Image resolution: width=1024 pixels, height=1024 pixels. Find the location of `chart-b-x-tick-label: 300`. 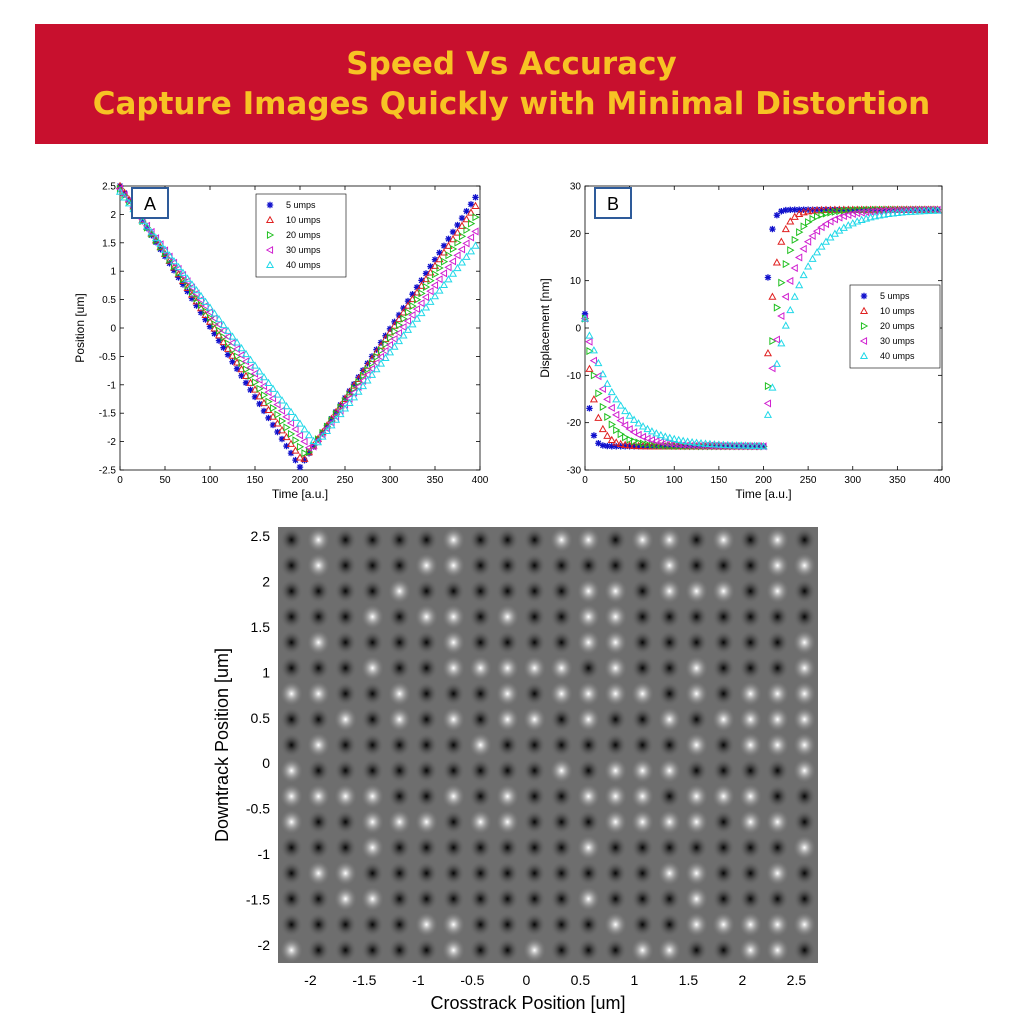

chart-b-x-tick-label: 300 is located at coordinates (852, 480).